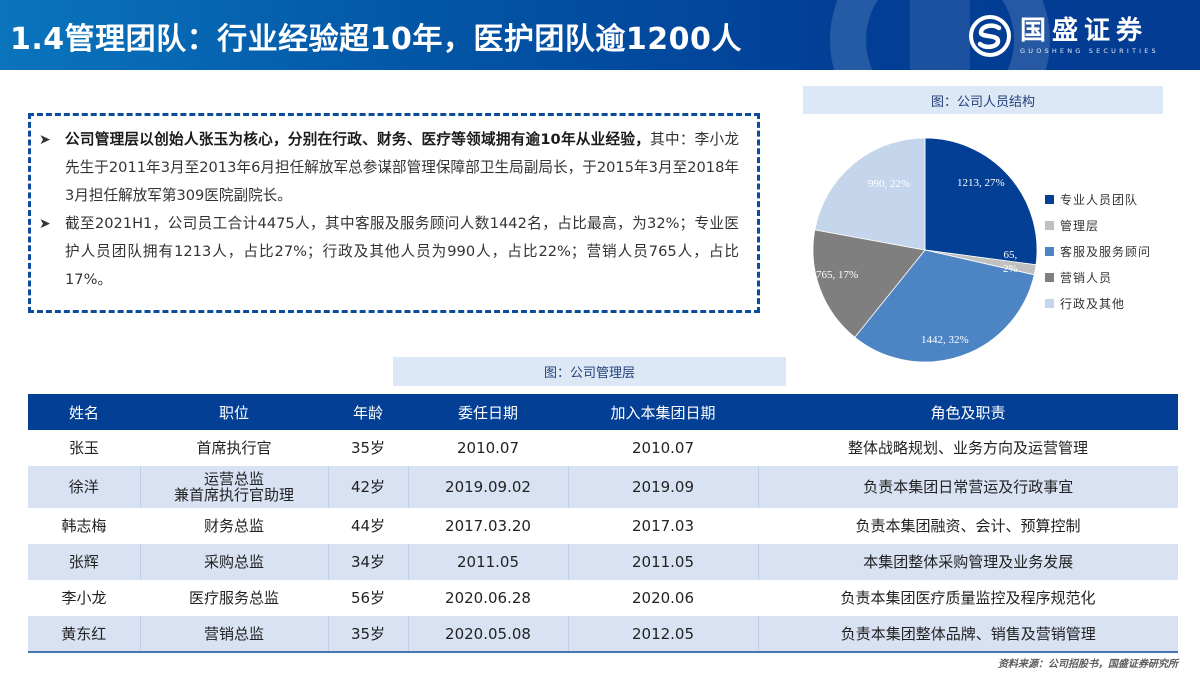 The image size is (1200, 675). What do you see at coordinates (589, 371) in the screenshot?
I see `table-caption: 图：公司管理层` at bounding box center [589, 371].